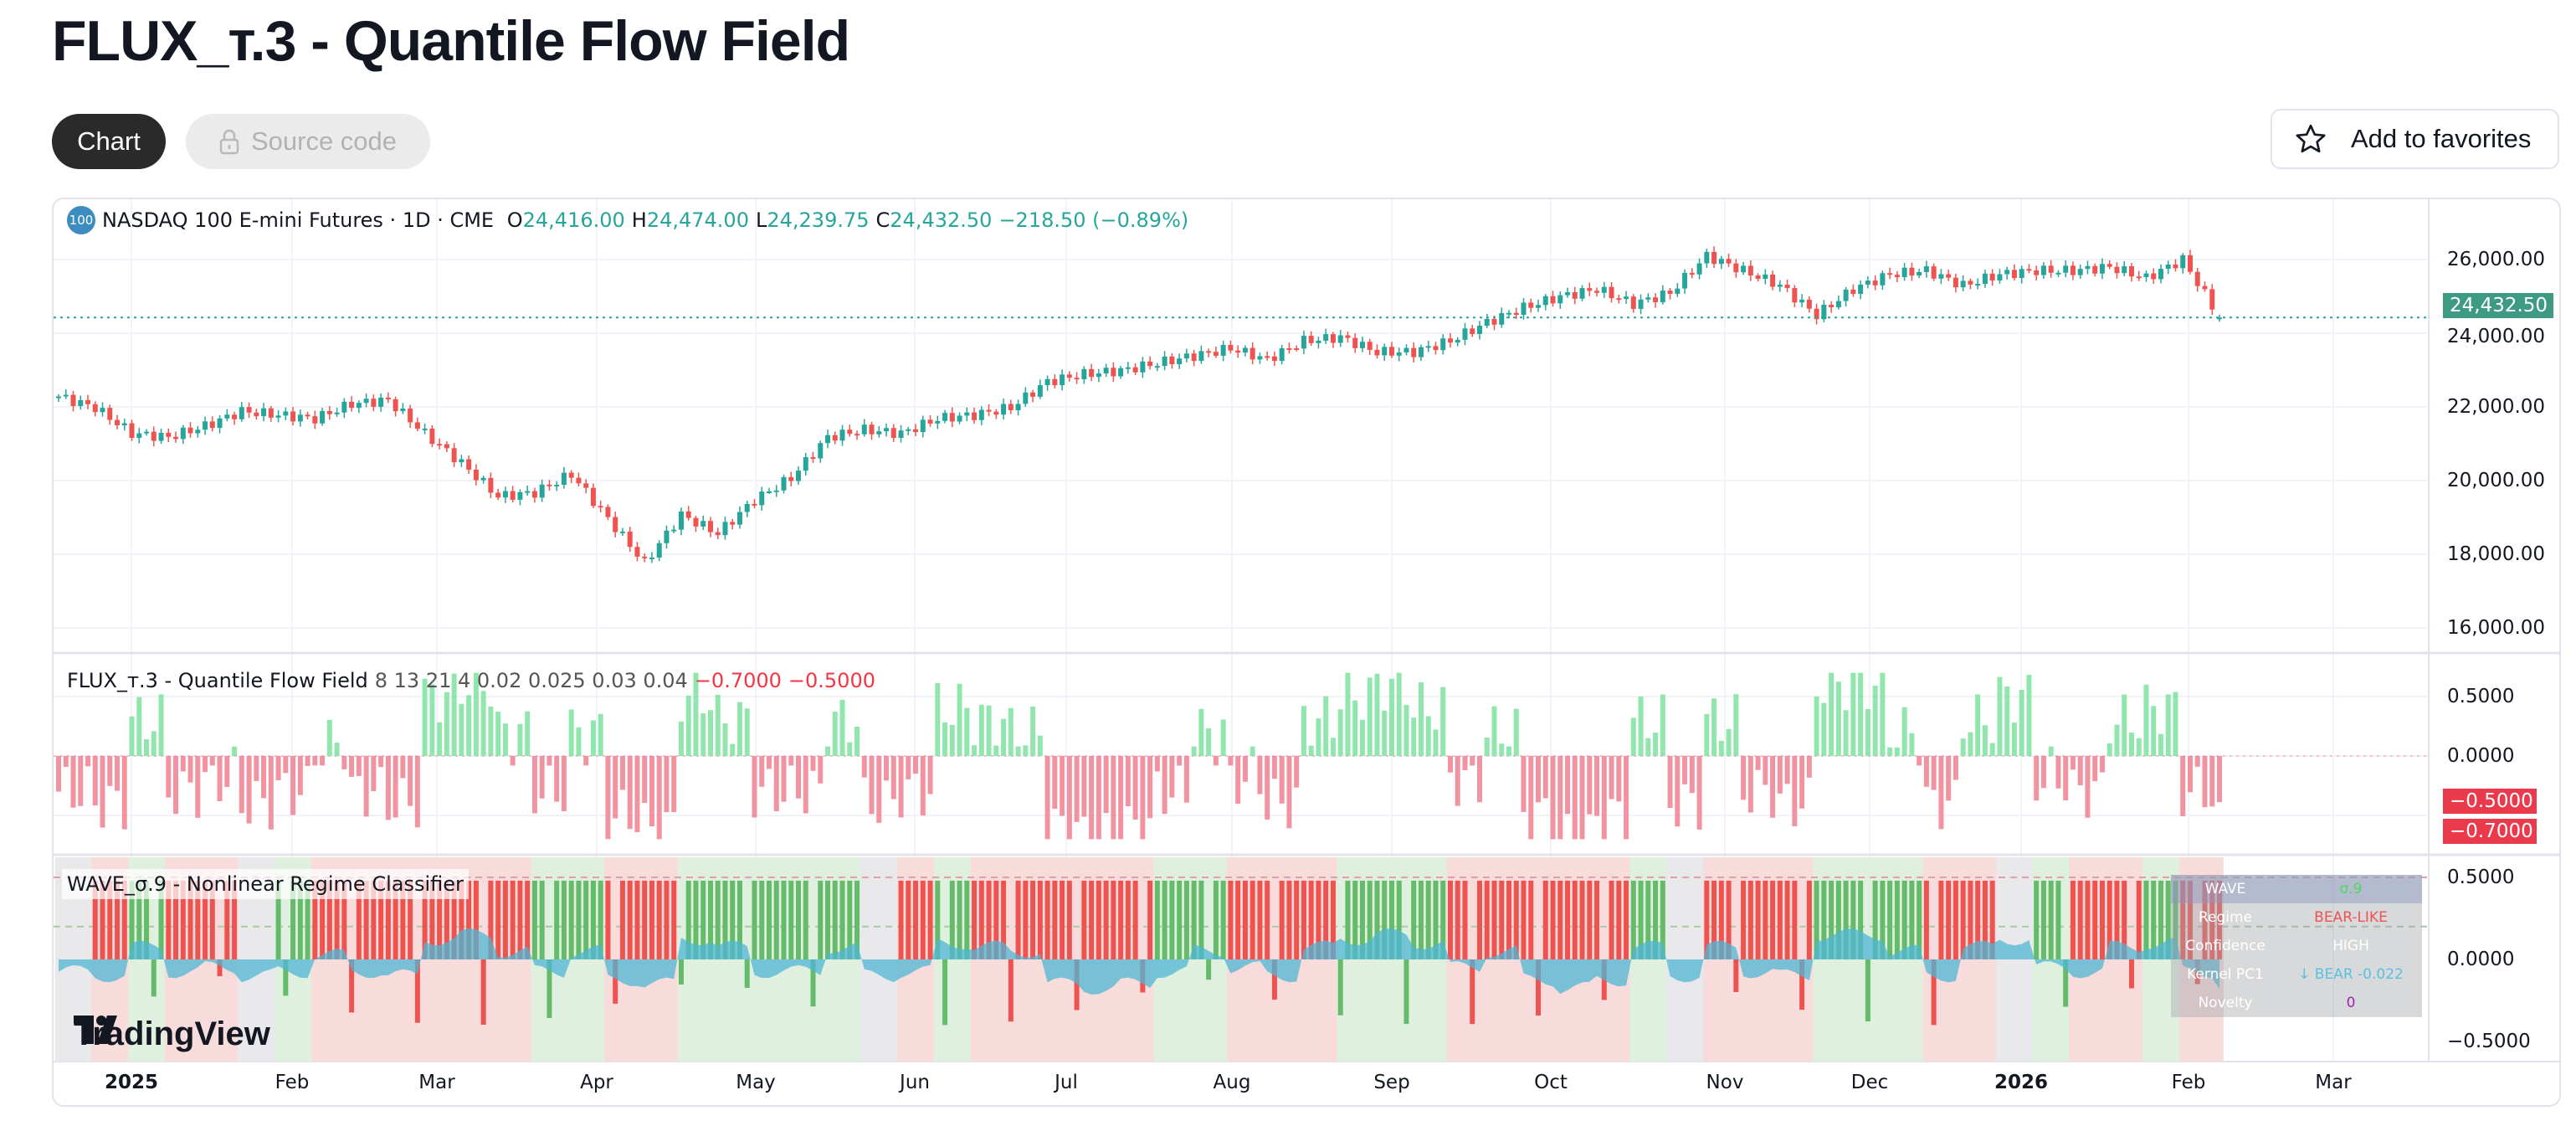  What do you see at coordinates (2490, 831) in the screenshot?
I see `flux-value-tag: −0.7000` at bounding box center [2490, 831].